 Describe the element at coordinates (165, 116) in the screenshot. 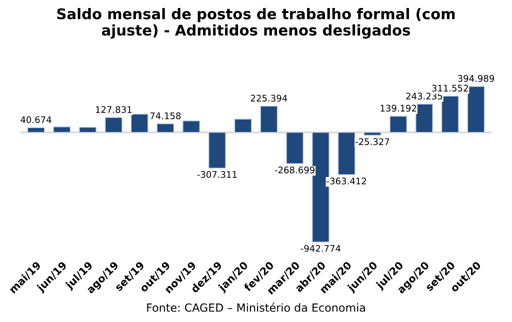

I see `data-label: 74.158` at that location.